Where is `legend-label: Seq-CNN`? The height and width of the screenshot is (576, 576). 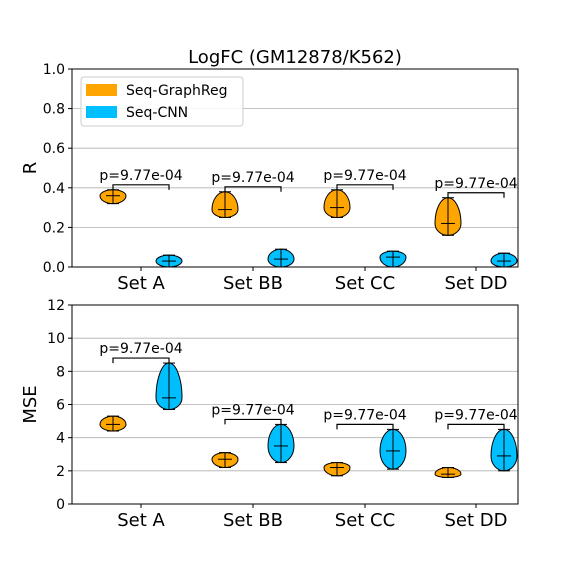 legend-label: Seq-CNN is located at coordinates (157, 113).